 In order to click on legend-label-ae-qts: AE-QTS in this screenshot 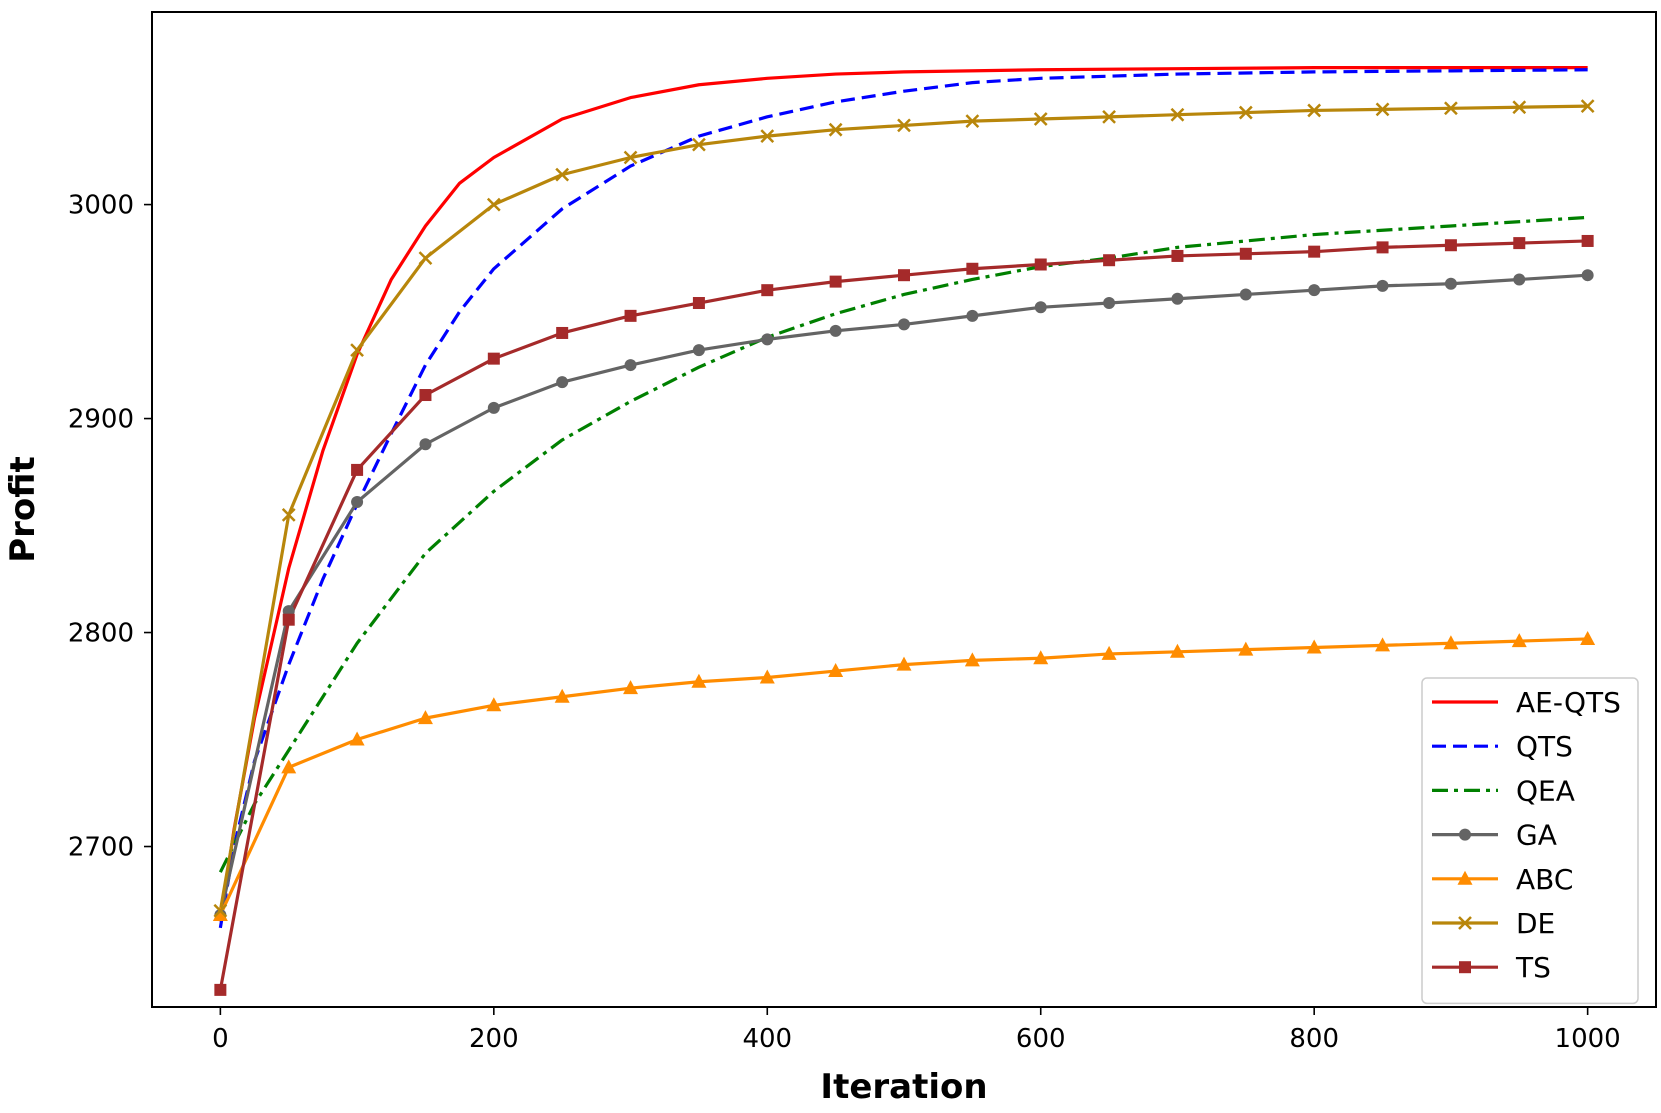, I will do `click(1568, 702)`.